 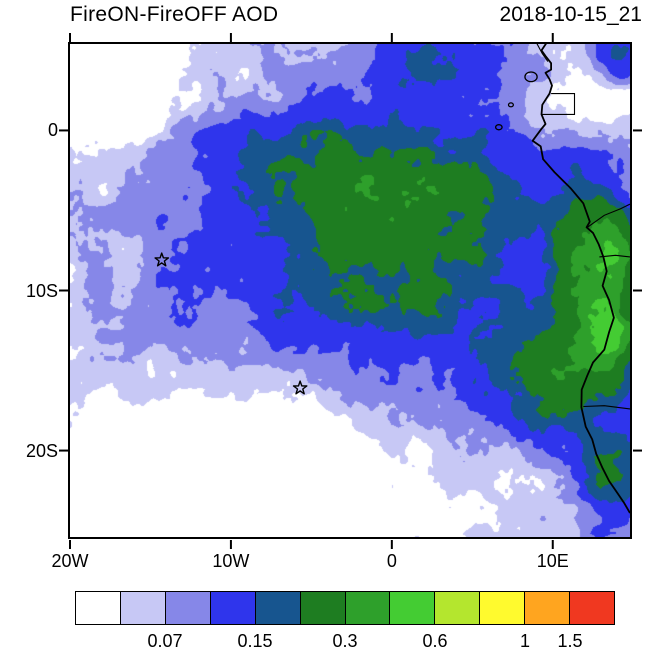 What do you see at coordinates (255, 641) in the screenshot?
I see `colorbar-tick-label: 0.15` at bounding box center [255, 641].